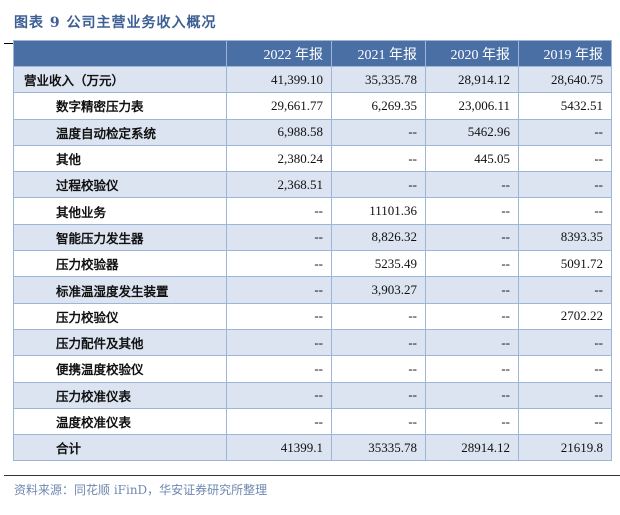  I want to click on header-cell: 2022 年报, so click(279, 53).